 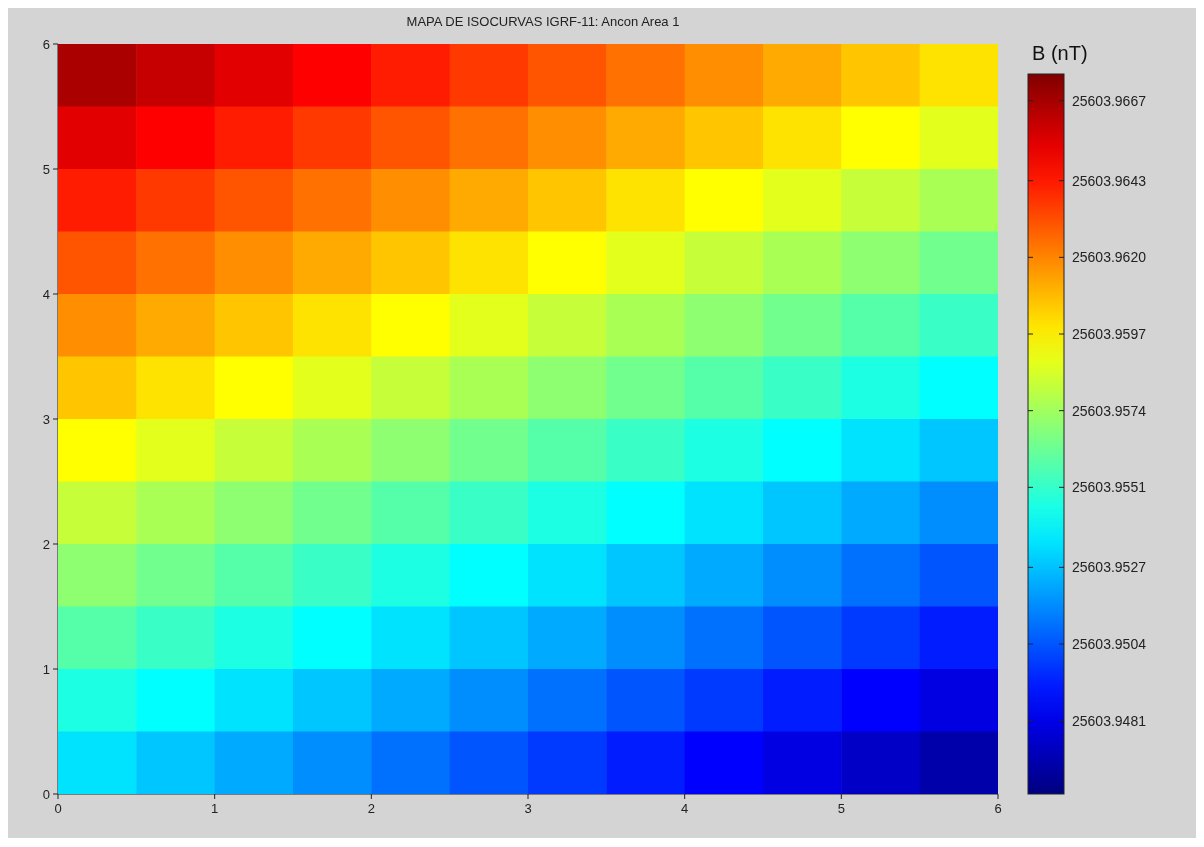 I want to click on color-bar-label: 25603.9620, so click(x=1109, y=257).